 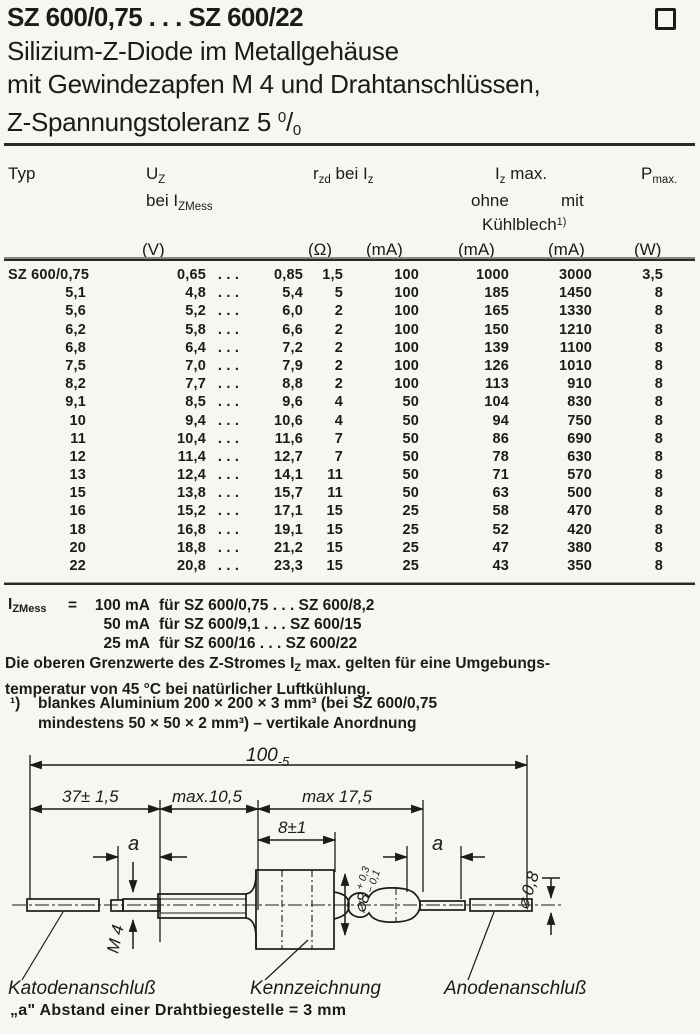 What do you see at coordinates (575, 347) in the screenshot?
I see `cell-izmax-mit: 1100` at bounding box center [575, 347].